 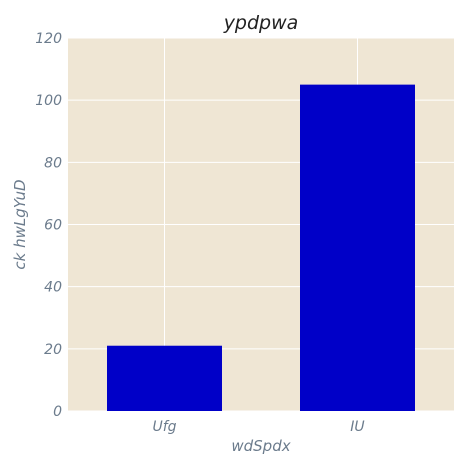 What do you see at coordinates (357, 427) in the screenshot?
I see `x-tick-label: IU` at bounding box center [357, 427].